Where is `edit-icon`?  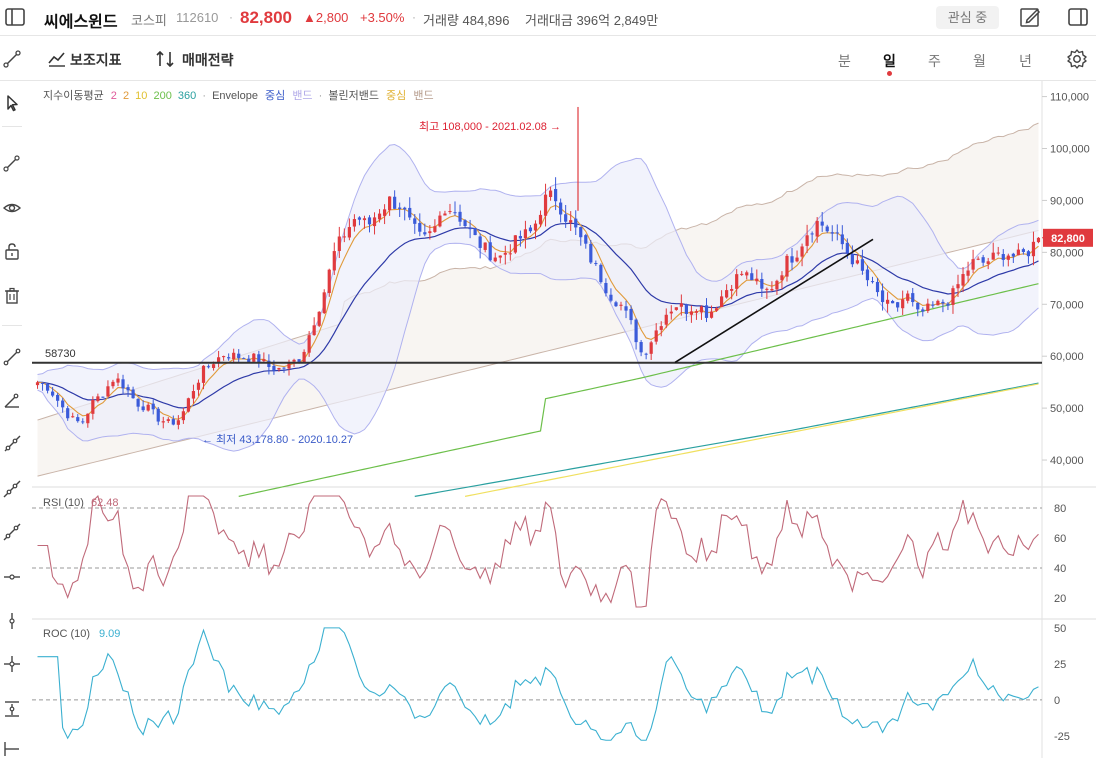
edit-icon is located at coordinates (1030, 17).